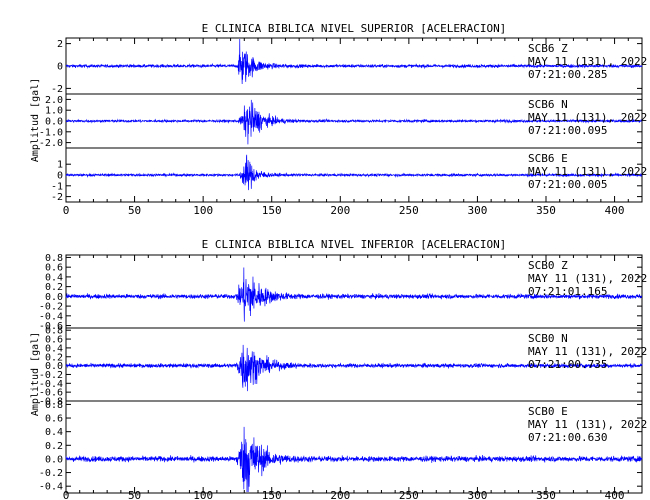 Image resolution: width=650 pixels, height=500 pixels. Describe the element at coordinates (548, 48) in the screenshot. I see `trace-annotation: SCB6 Z` at that location.